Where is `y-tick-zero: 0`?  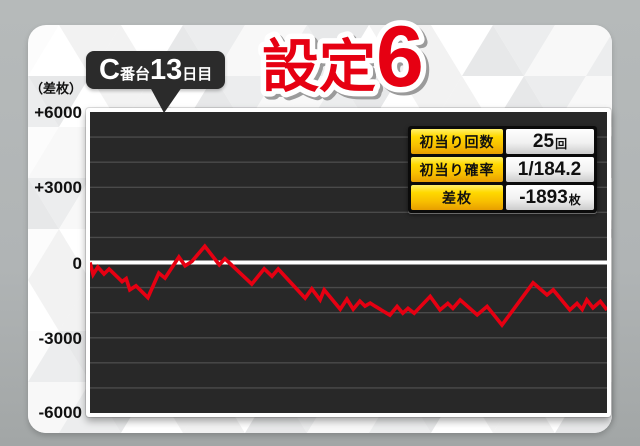
y-tick-zero: 0 is located at coordinates (77, 263).